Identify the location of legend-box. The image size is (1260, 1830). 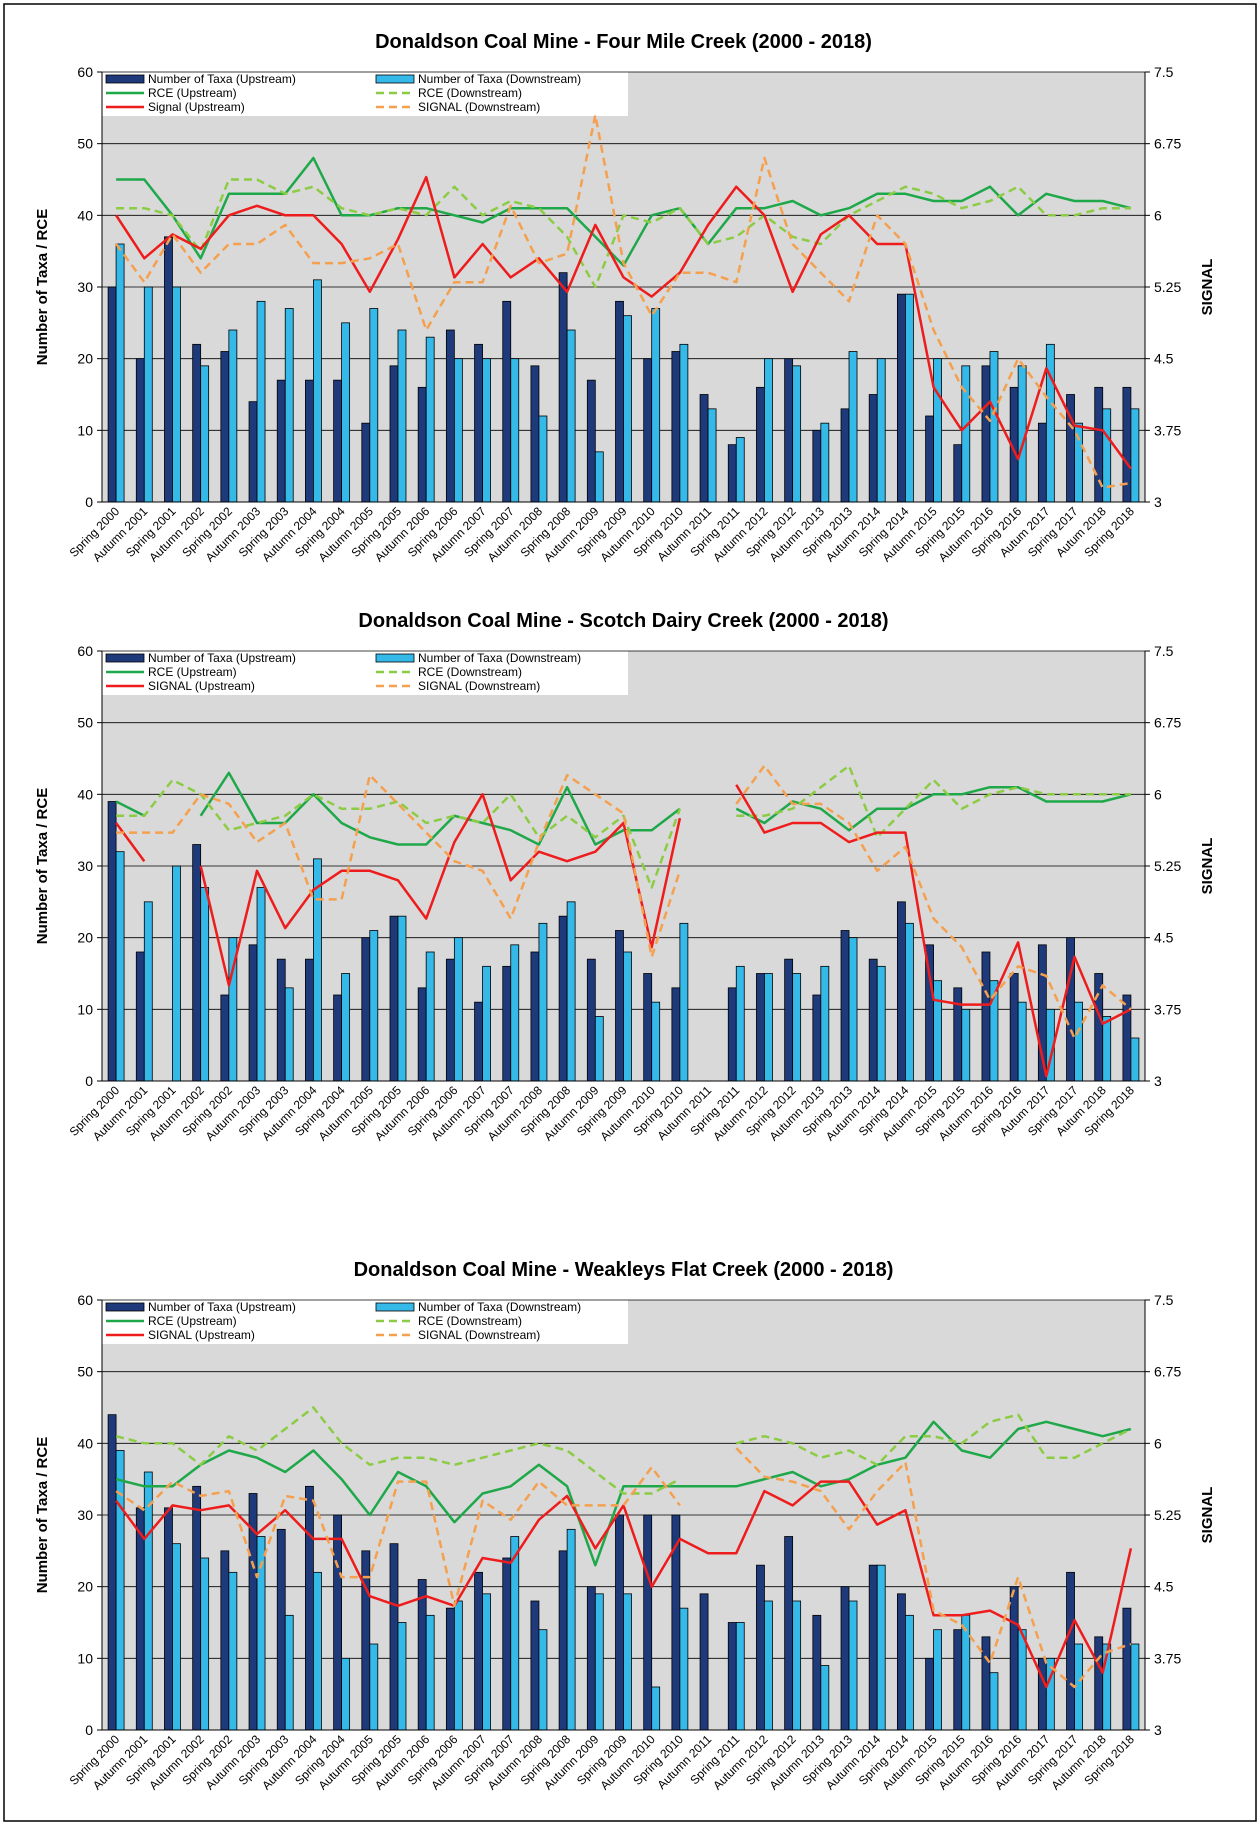
(365, 1322).